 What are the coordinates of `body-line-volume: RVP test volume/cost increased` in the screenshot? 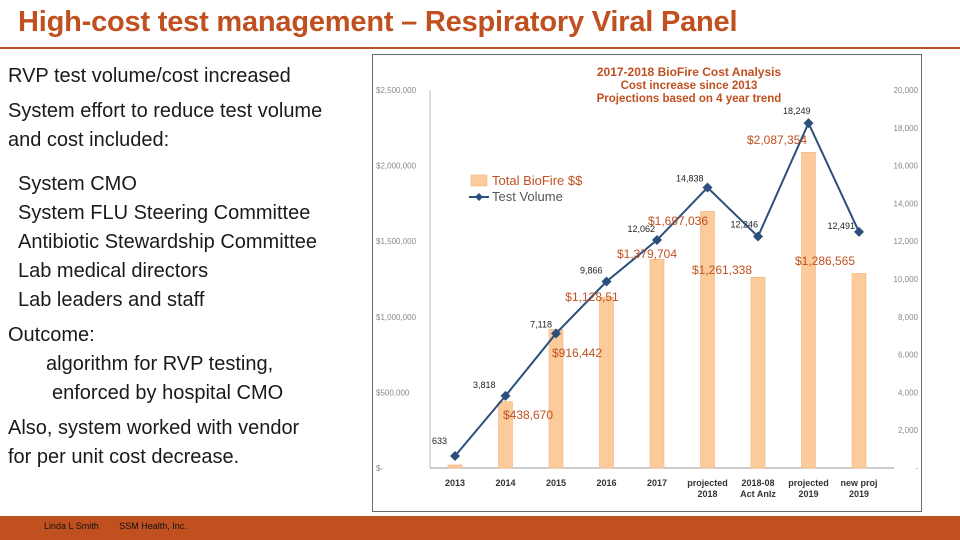 It's located at (149, 76).